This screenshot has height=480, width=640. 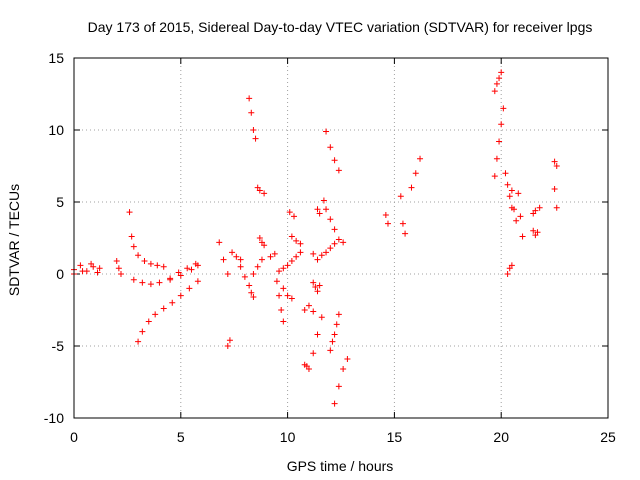 What do you see at coordinates (395, 437) in the screenshot?
I see `x-tick-label: 15` at bounding box center [395, 437].